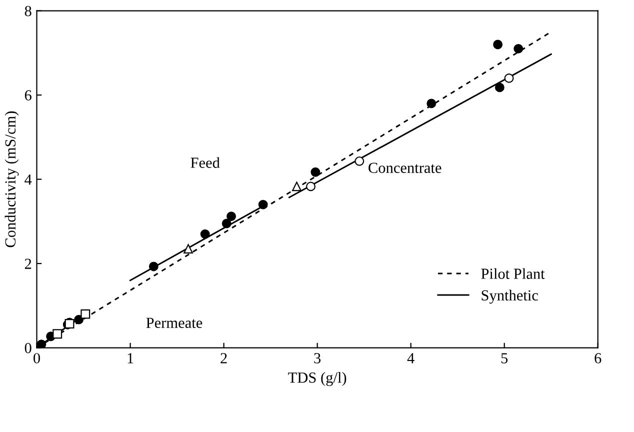 The image size is (634, 432). Describe the element at coordinates (510, 297) in the screenshot. I see `legend-label: Synthetic` at that location.